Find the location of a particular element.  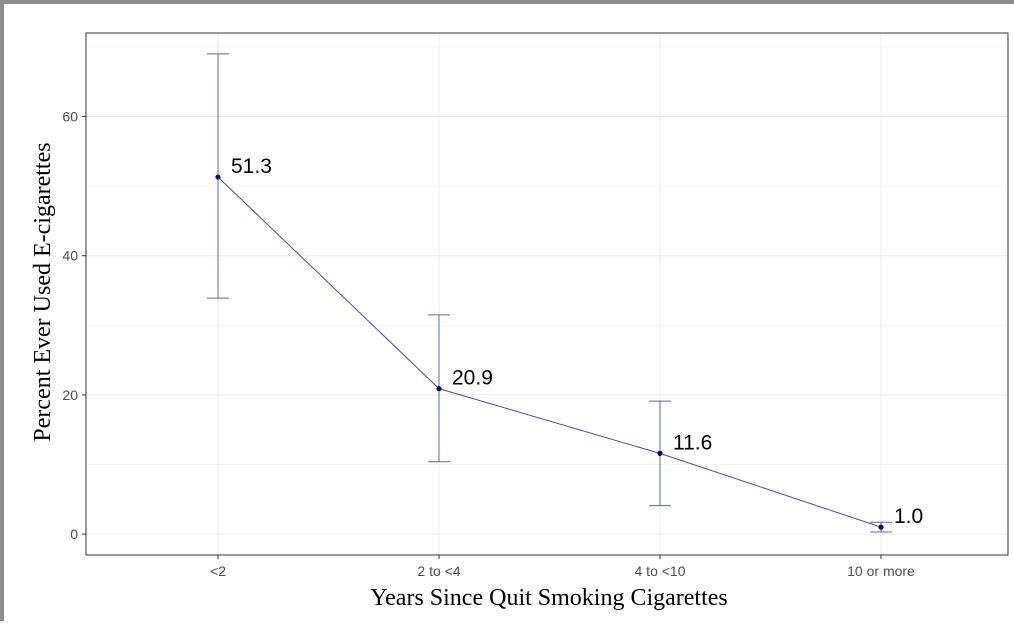

data-label: 1.0 is located at coordinates (908, 516).